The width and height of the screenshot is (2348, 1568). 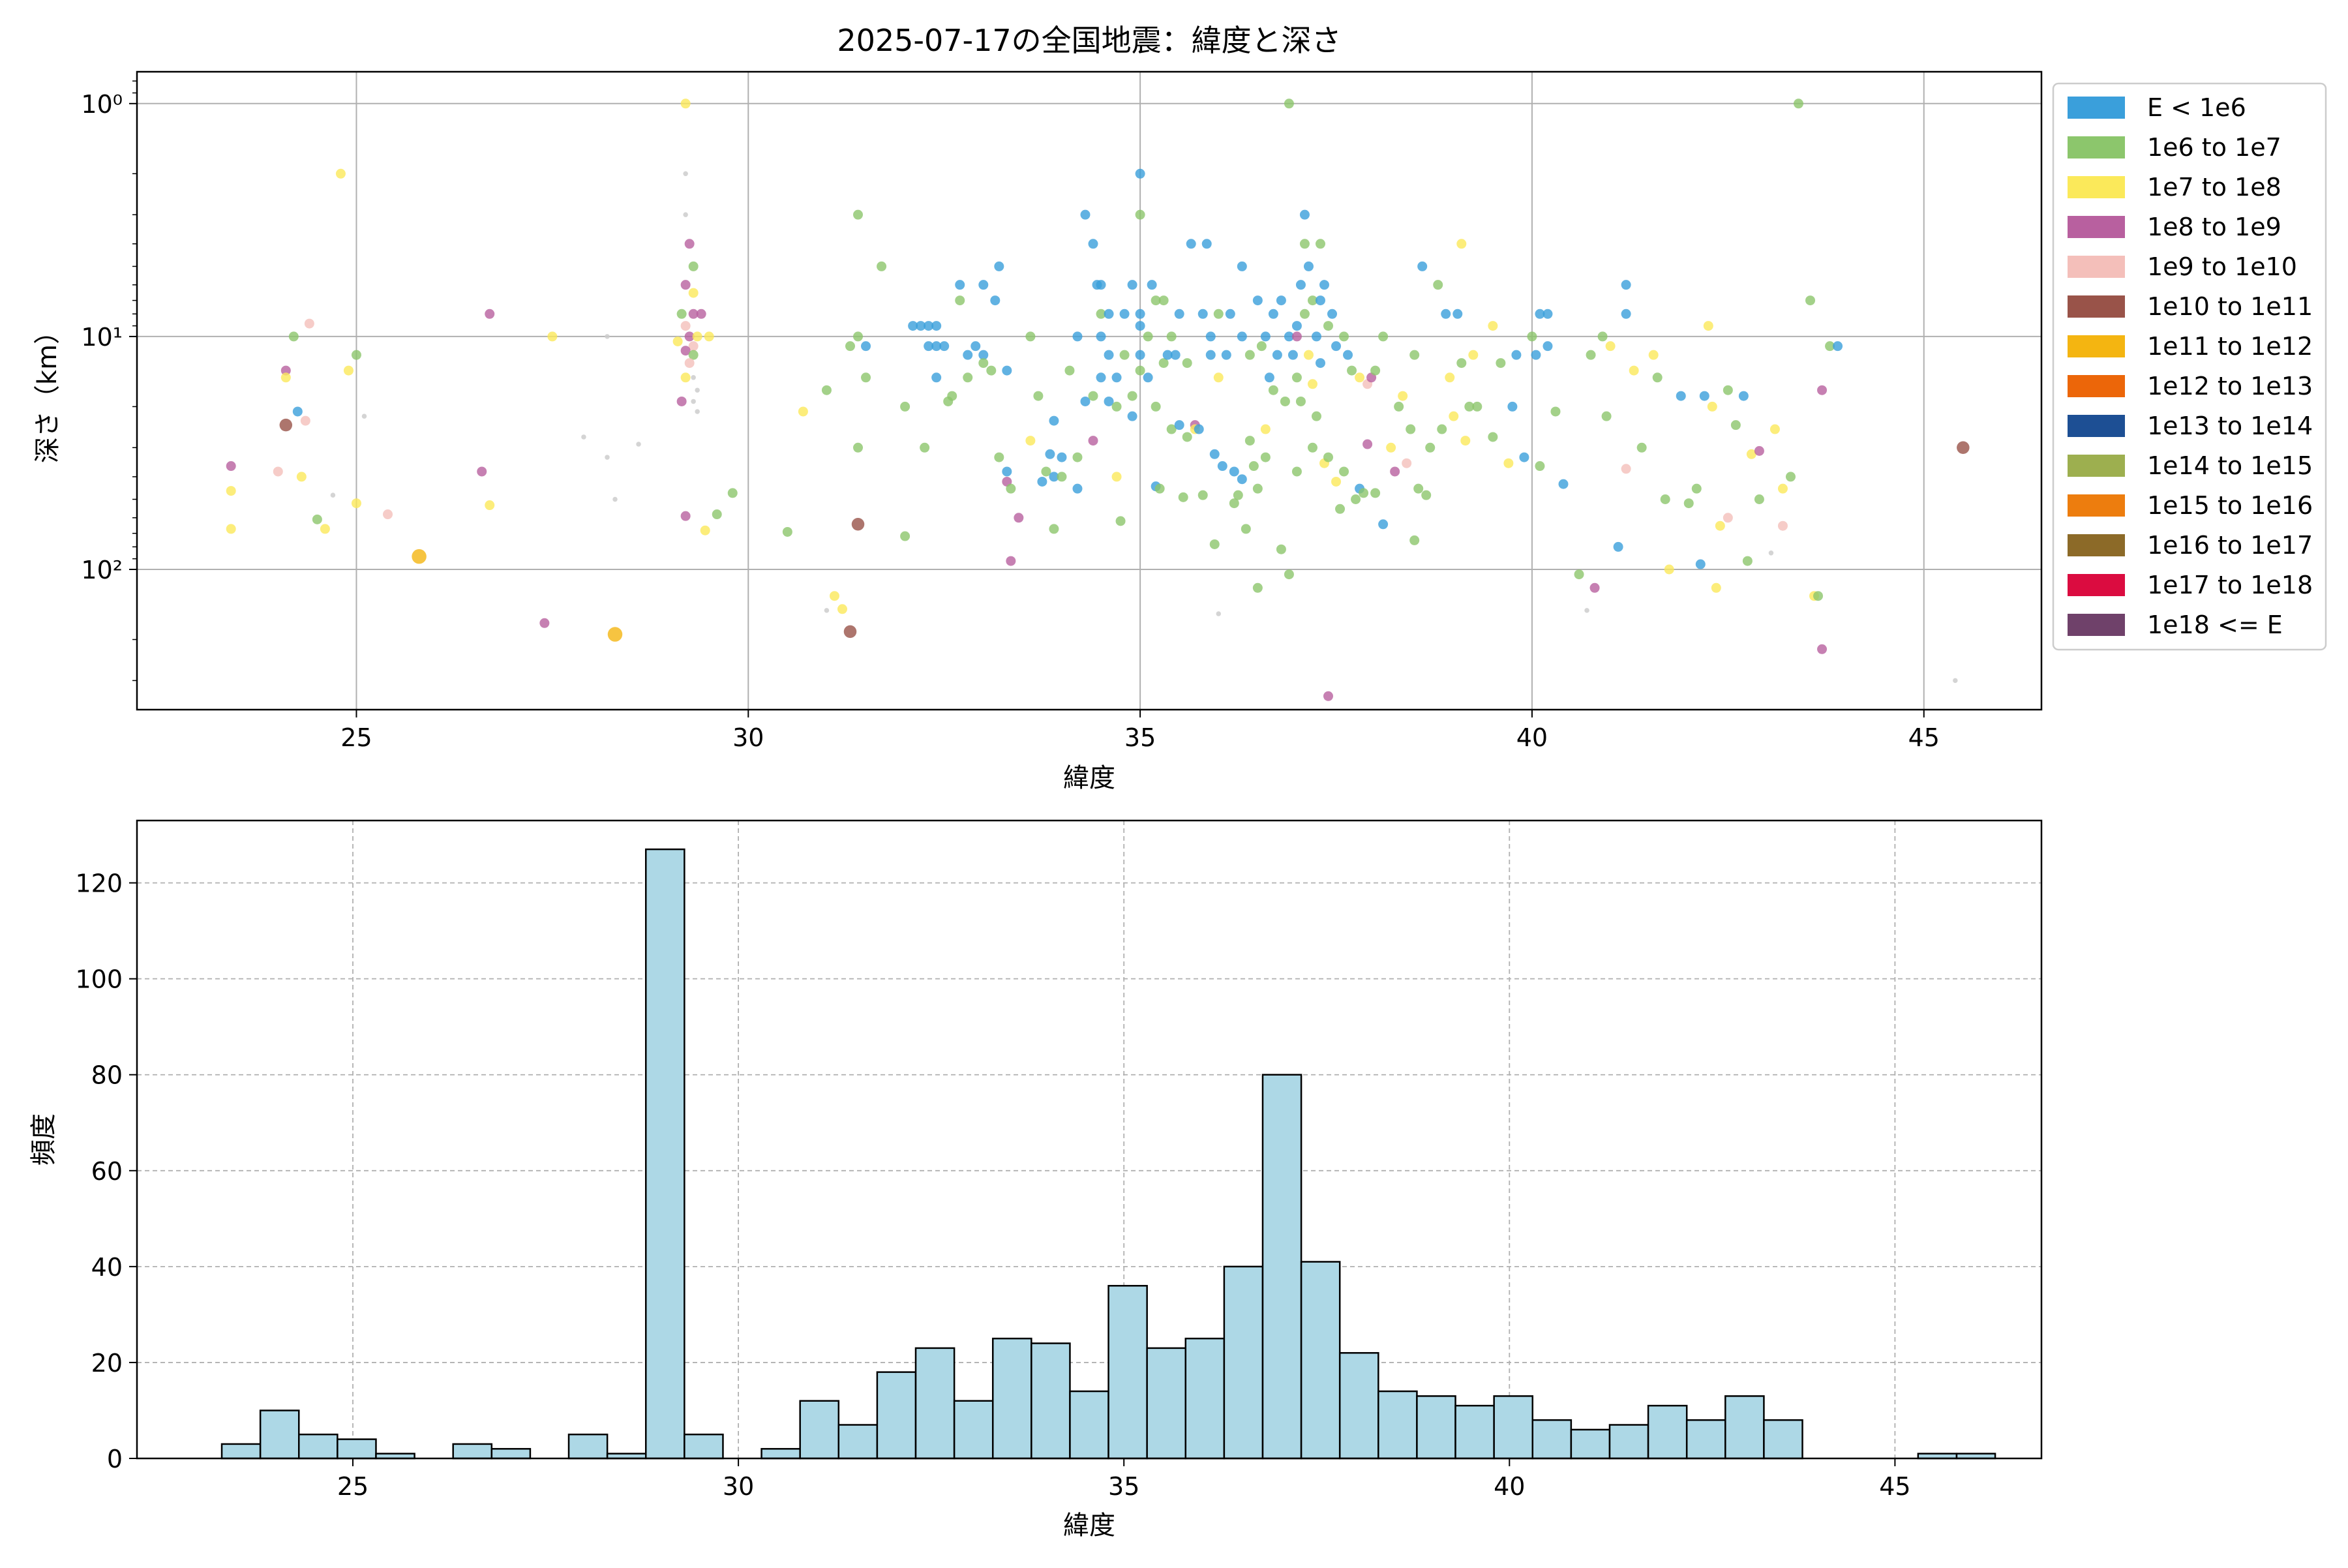 I want to click on scatter-x-label: 緯度, so click(x=1089, y=778).